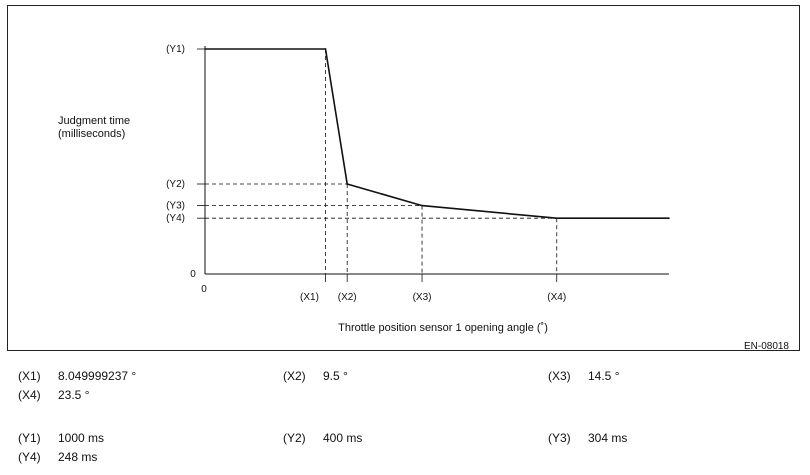  Describe the element at coordinates (294, 438) in the screenshot. I see `legend-key: (Y2)` at that location.